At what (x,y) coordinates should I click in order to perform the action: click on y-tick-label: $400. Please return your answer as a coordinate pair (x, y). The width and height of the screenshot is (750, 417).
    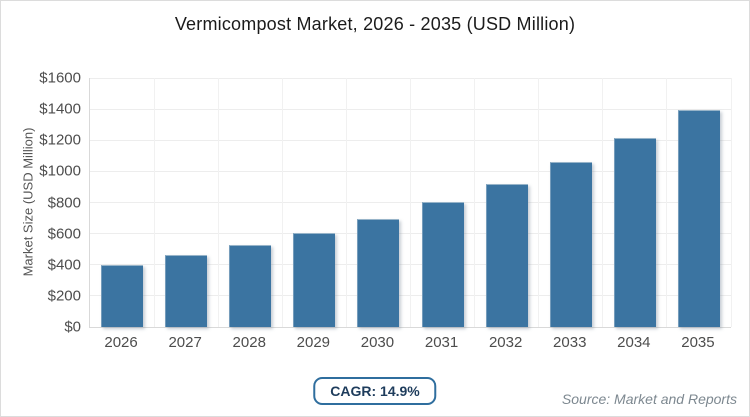
    Looking at the image, I should click on (64, 265).